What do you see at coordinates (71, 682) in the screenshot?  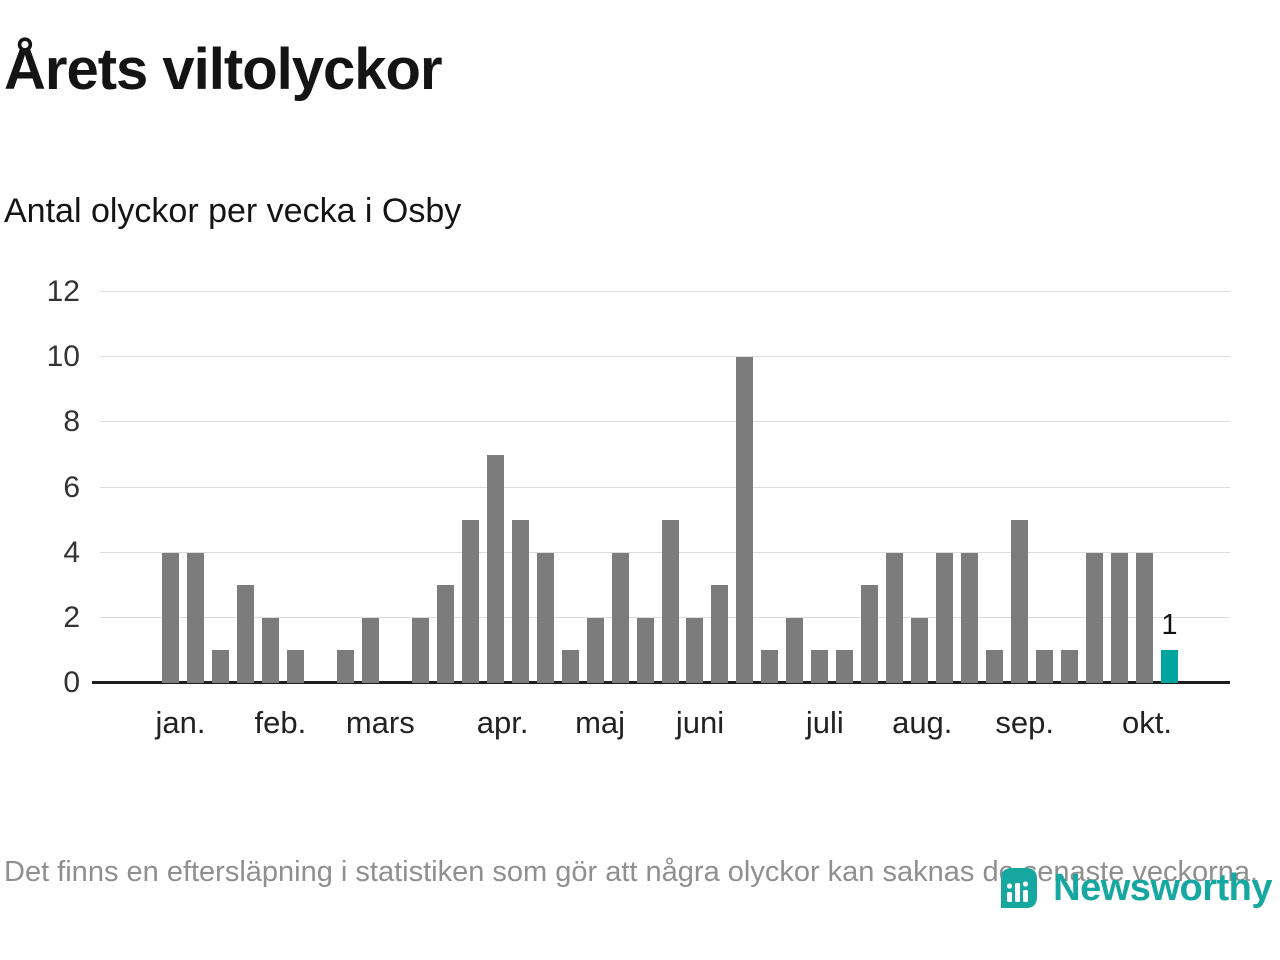 I see `y-tick-label: 0` at bounding box center [71, 682].